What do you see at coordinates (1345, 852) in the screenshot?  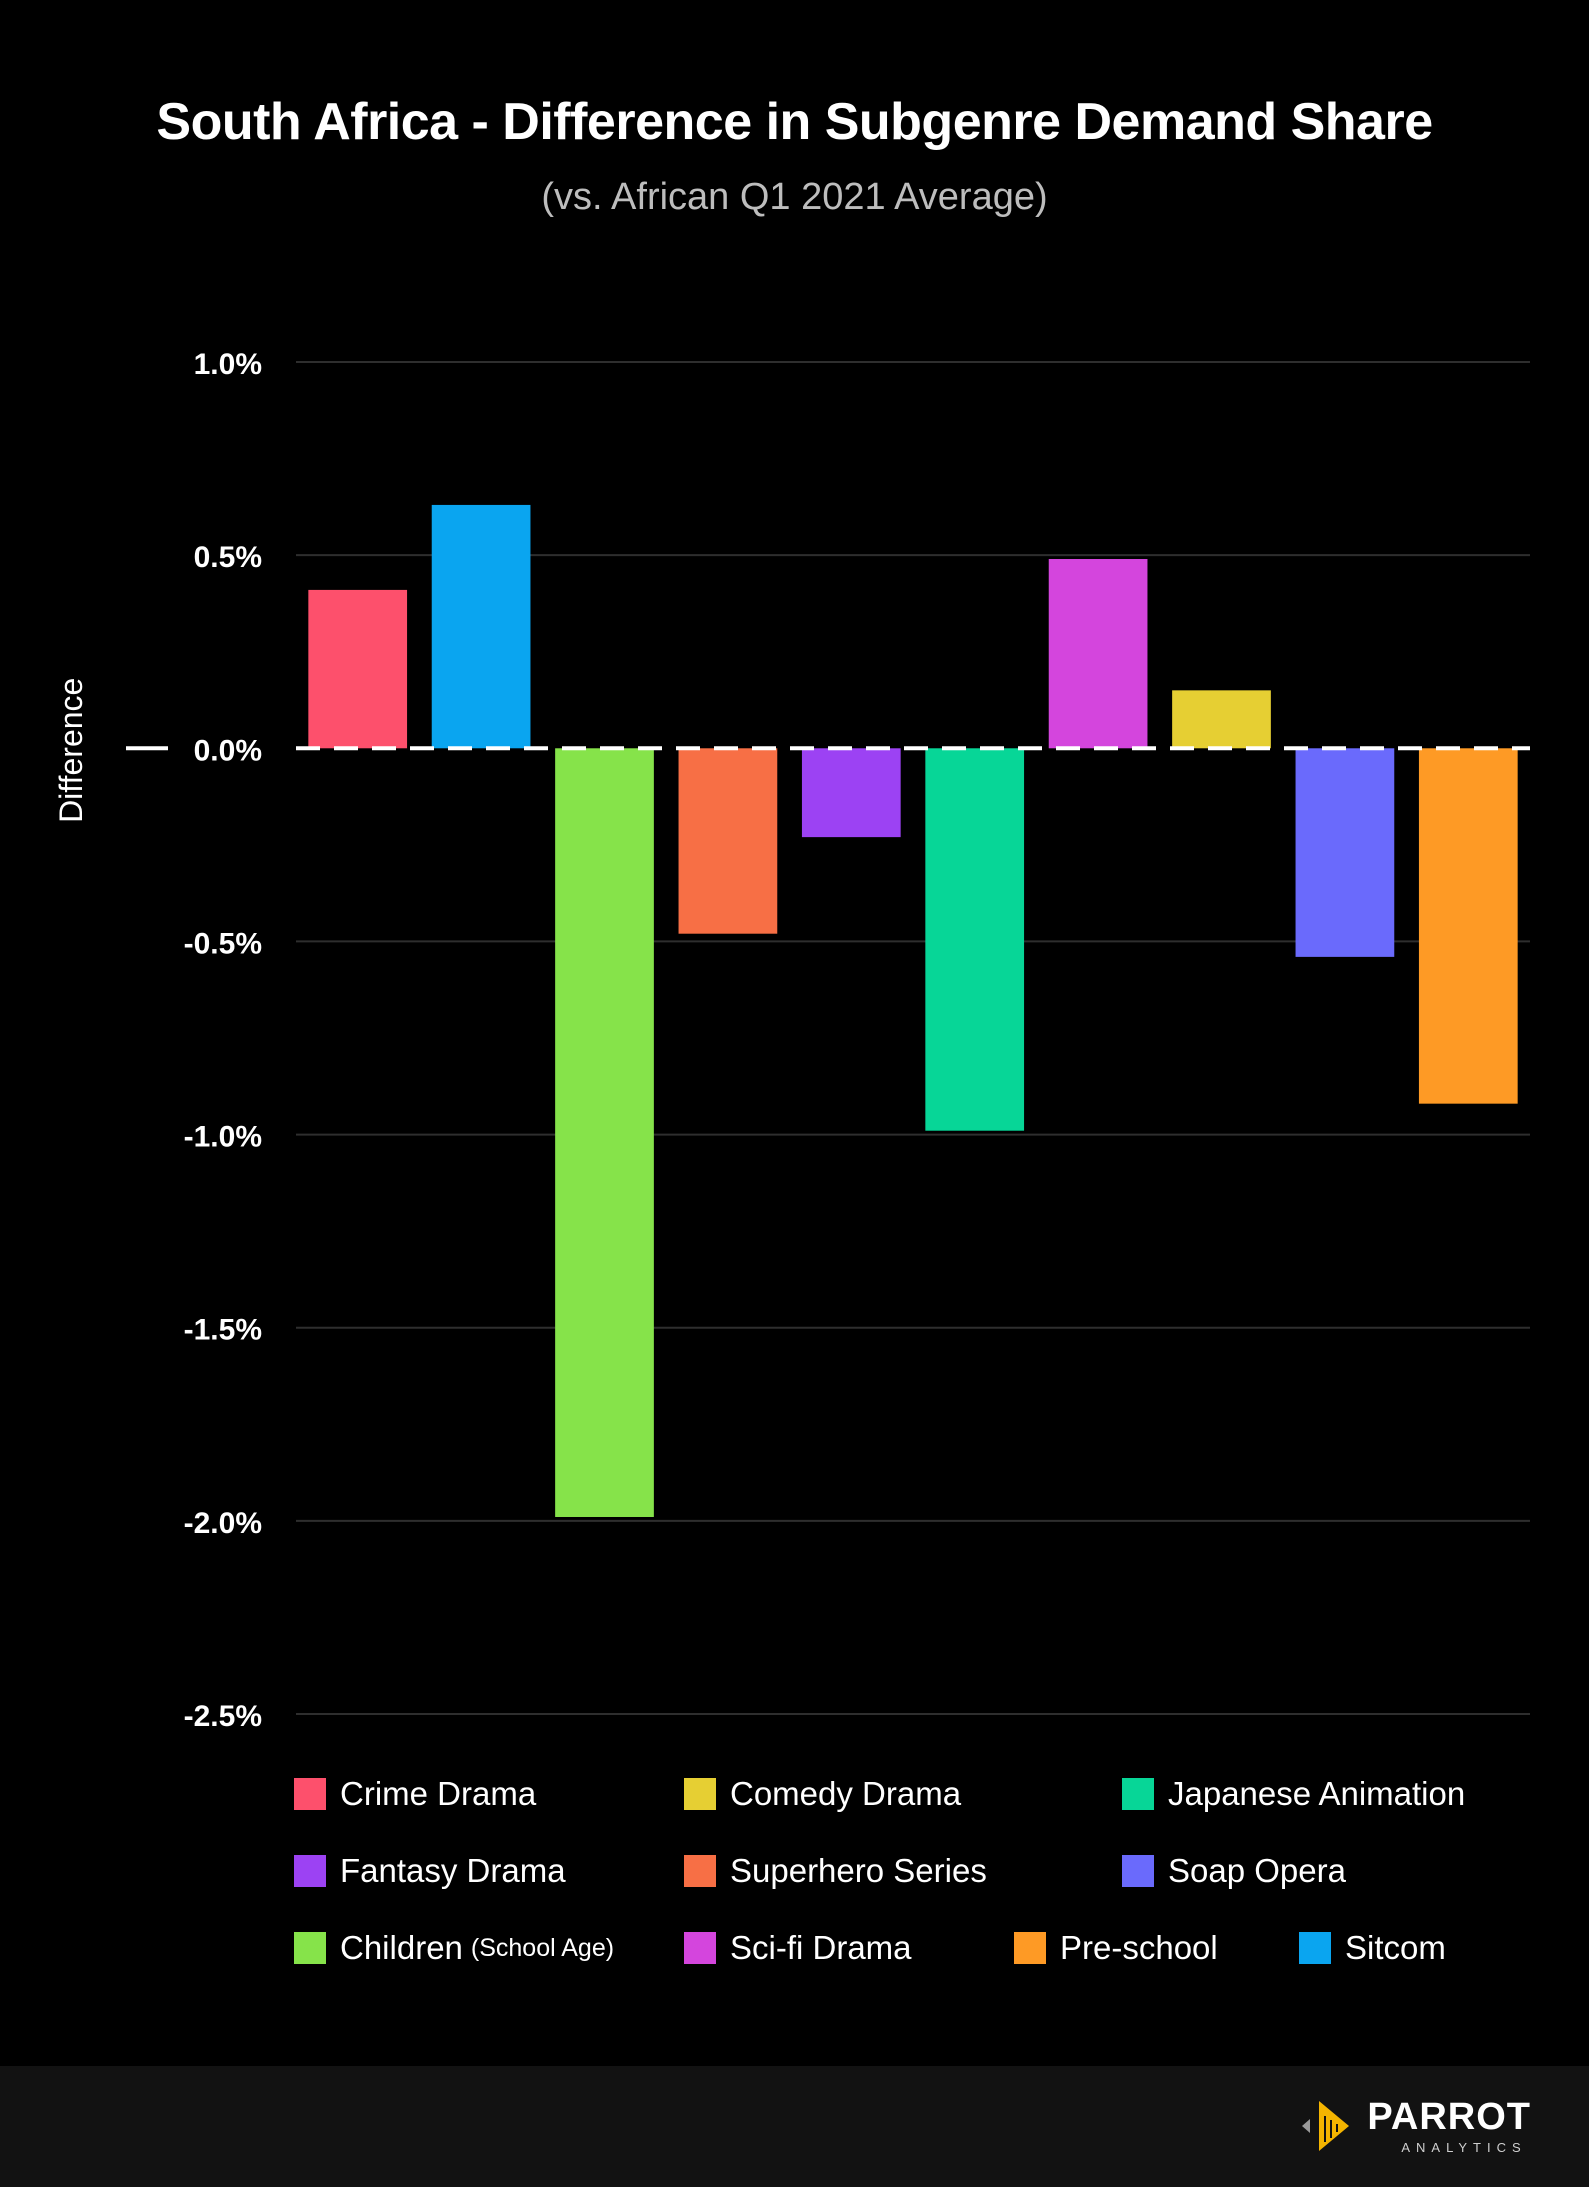 I see `bar-soap-opera` at bounding box center [1345, 852].